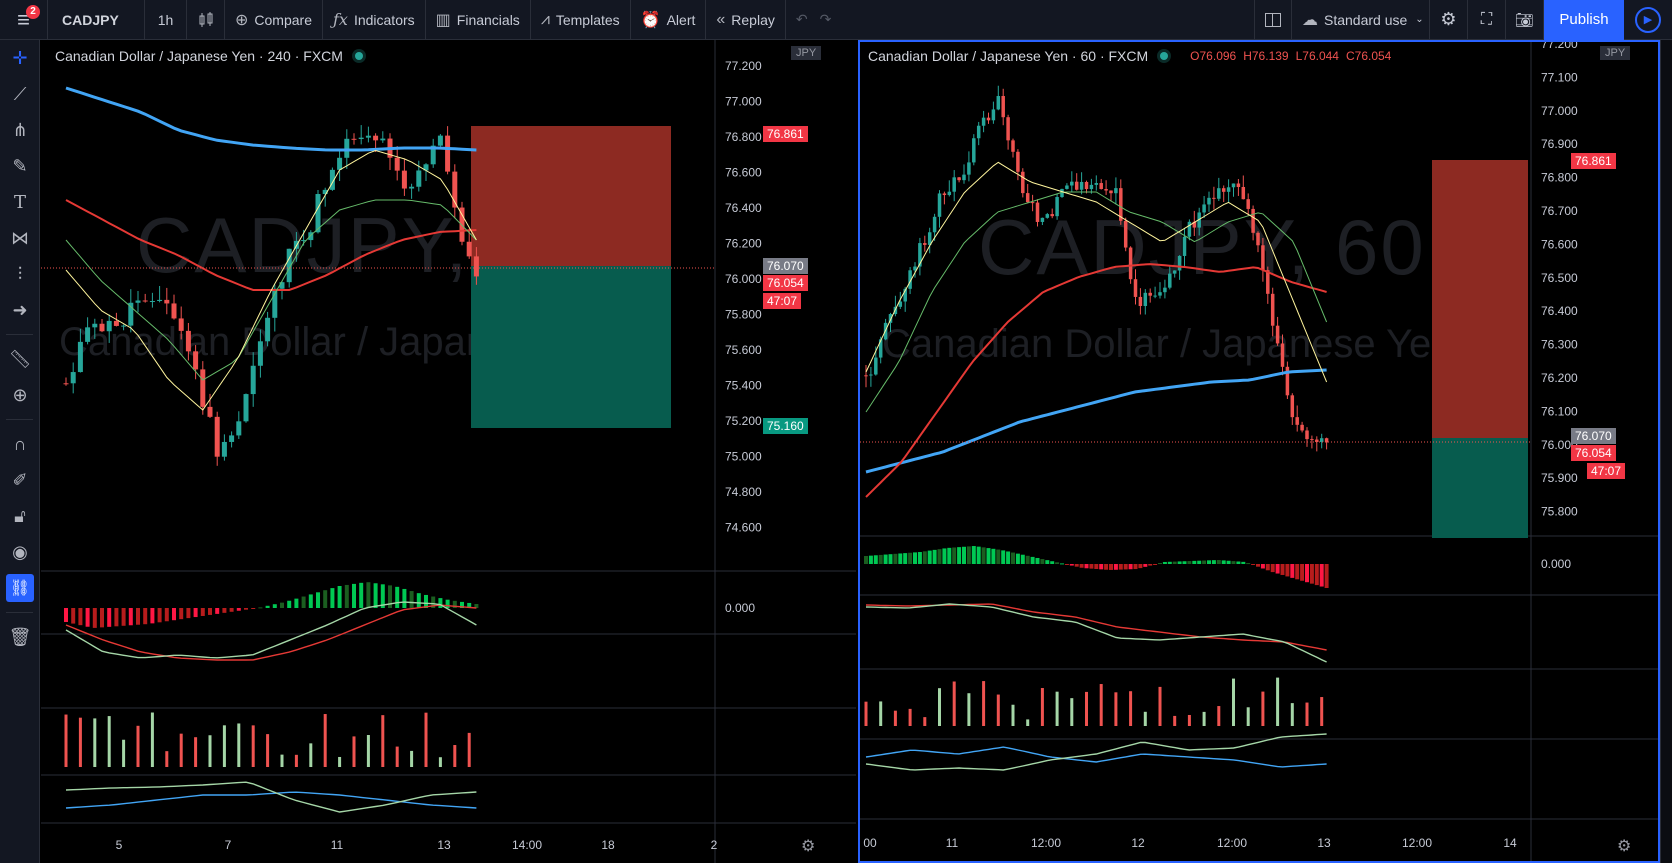  Describe the element at coordinates (1232, 843) in the screenshot. I see `time-tick-label: 12:00` at that location.